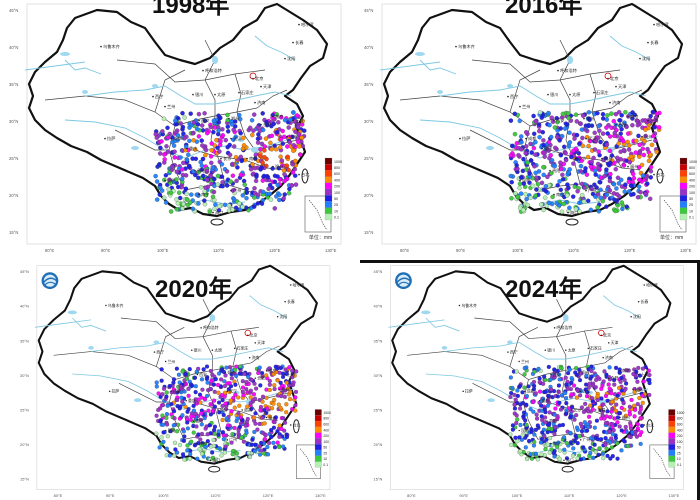  What do you see at coordinates (691, 211) in the screenshot?
I see `legend-label: 10` at bounding box center [691, 211].